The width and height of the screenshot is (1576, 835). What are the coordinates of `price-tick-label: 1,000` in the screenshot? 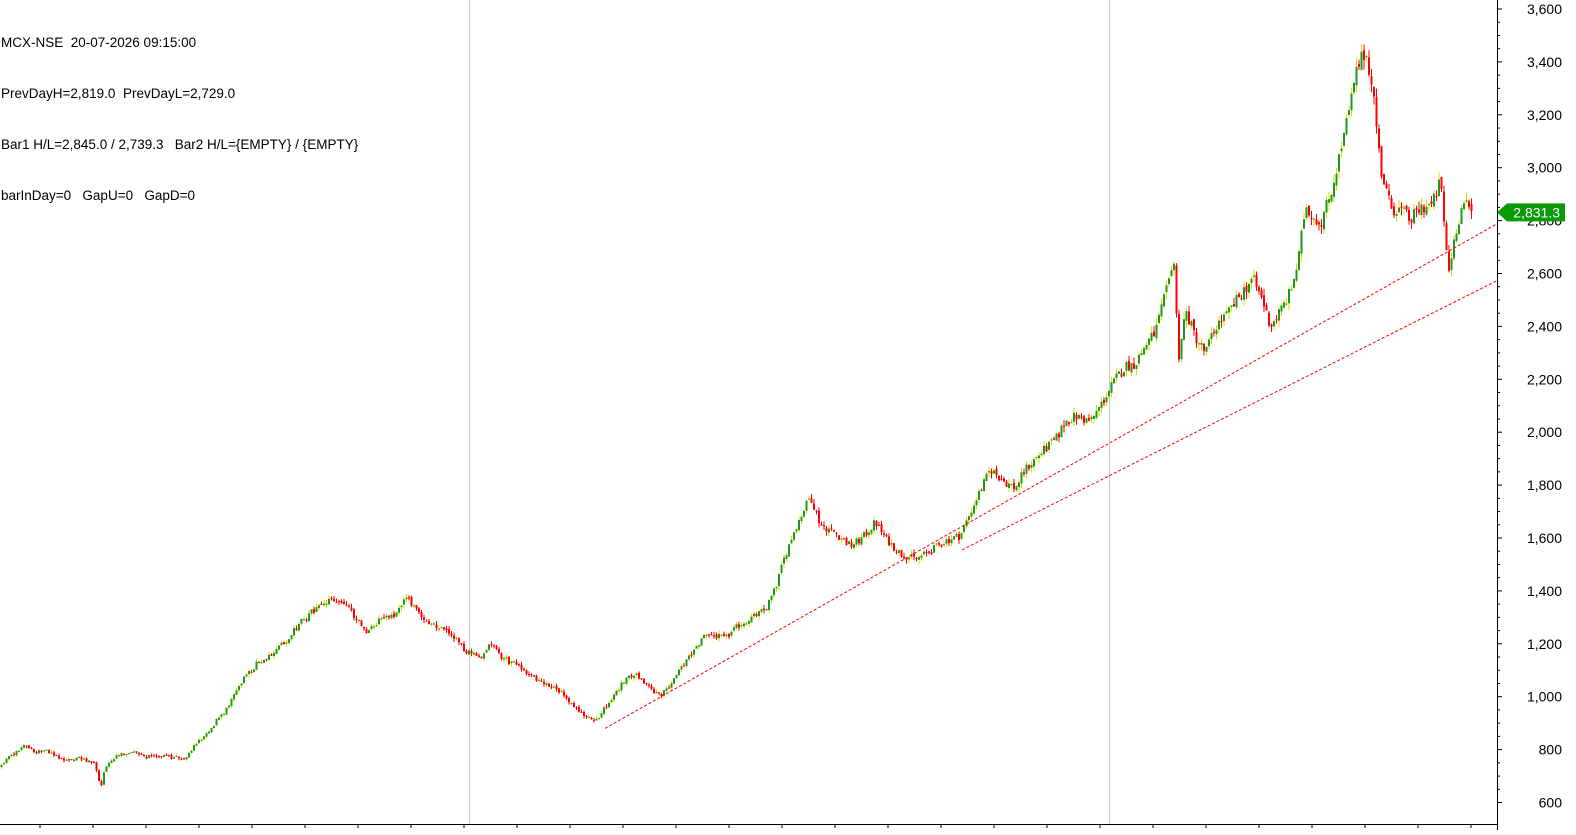 It's located at (1544, 697).